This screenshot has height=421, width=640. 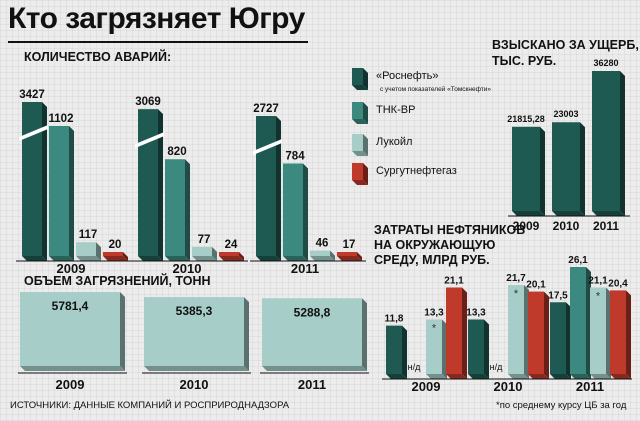 What do you see at coordinates (295, 156) in the screenshot?
I see `accident-label-2011-1: 784` at bounding box center [295, 156].